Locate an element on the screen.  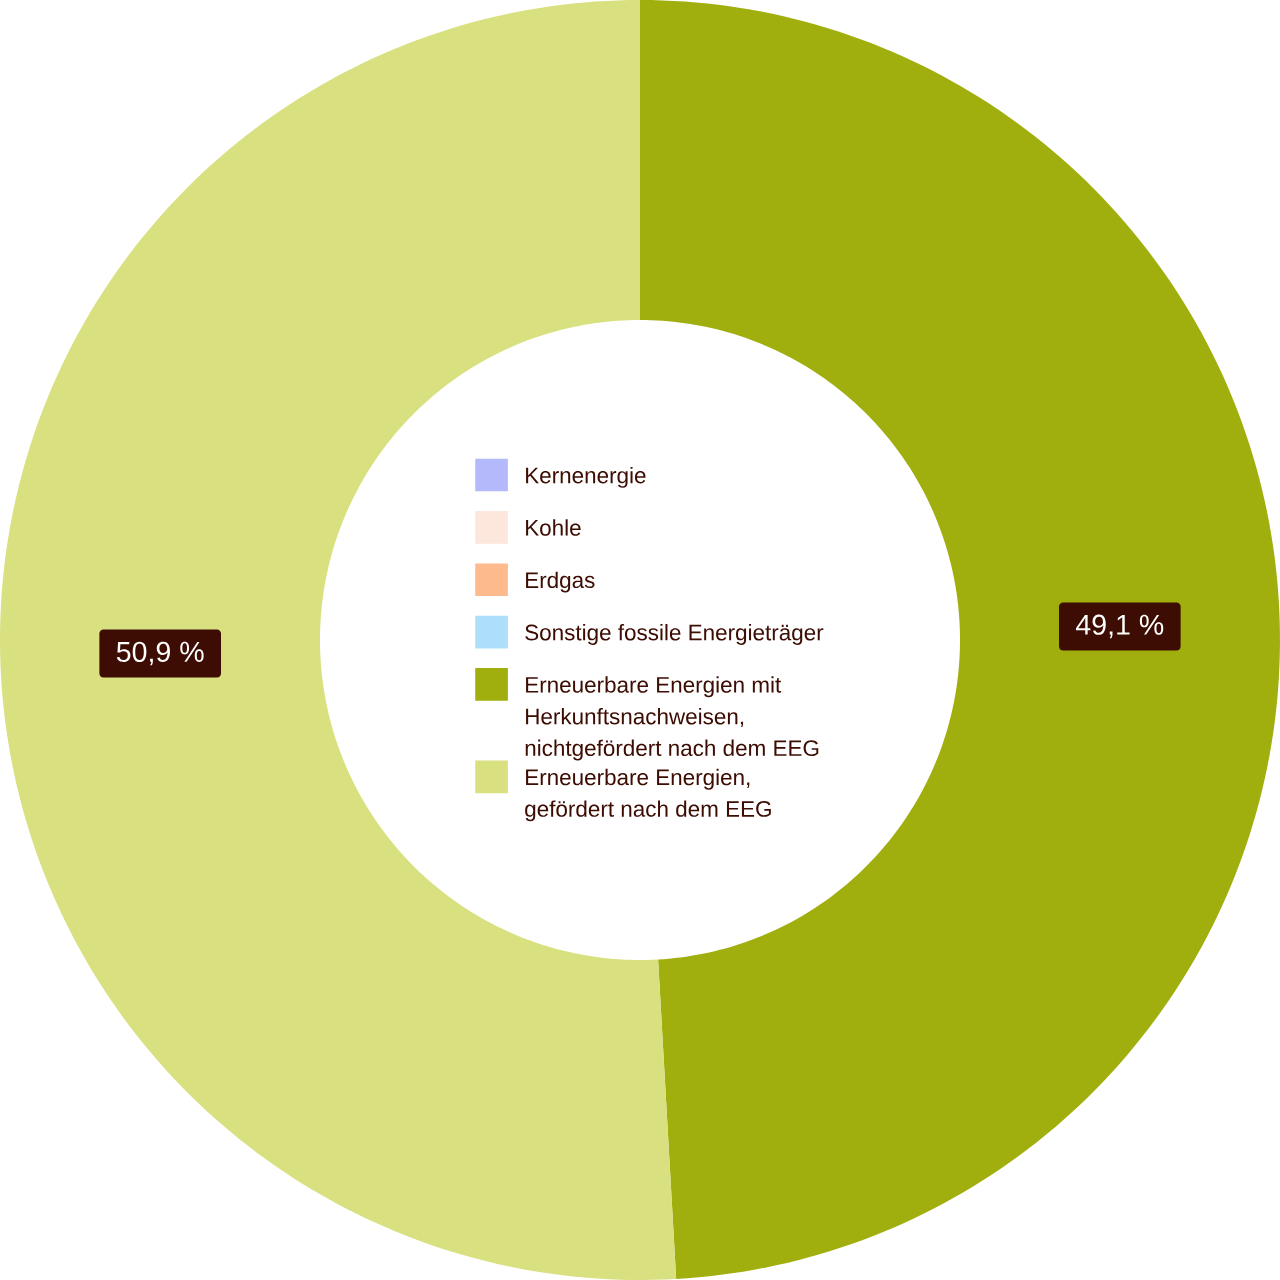
legend-label: Kohle is located at coordinates (553, 527).